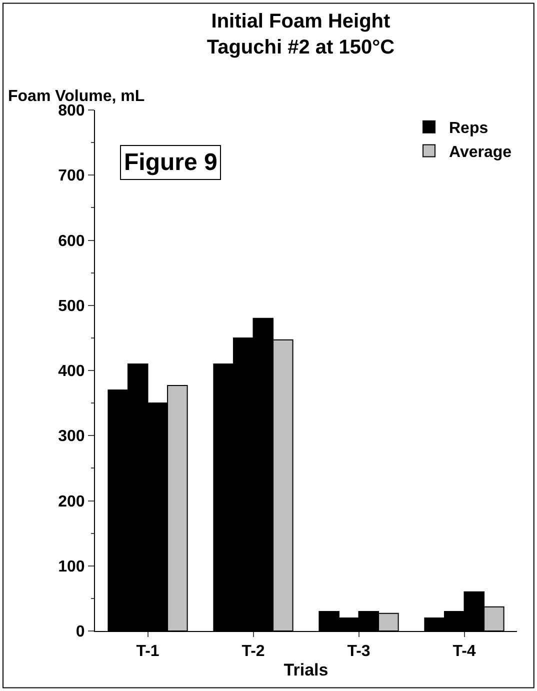 Image resolution: width=537 pixels, height=691 pixels. I want to click on y-axis-title: Foam Volume, mL, so click(76, 96).